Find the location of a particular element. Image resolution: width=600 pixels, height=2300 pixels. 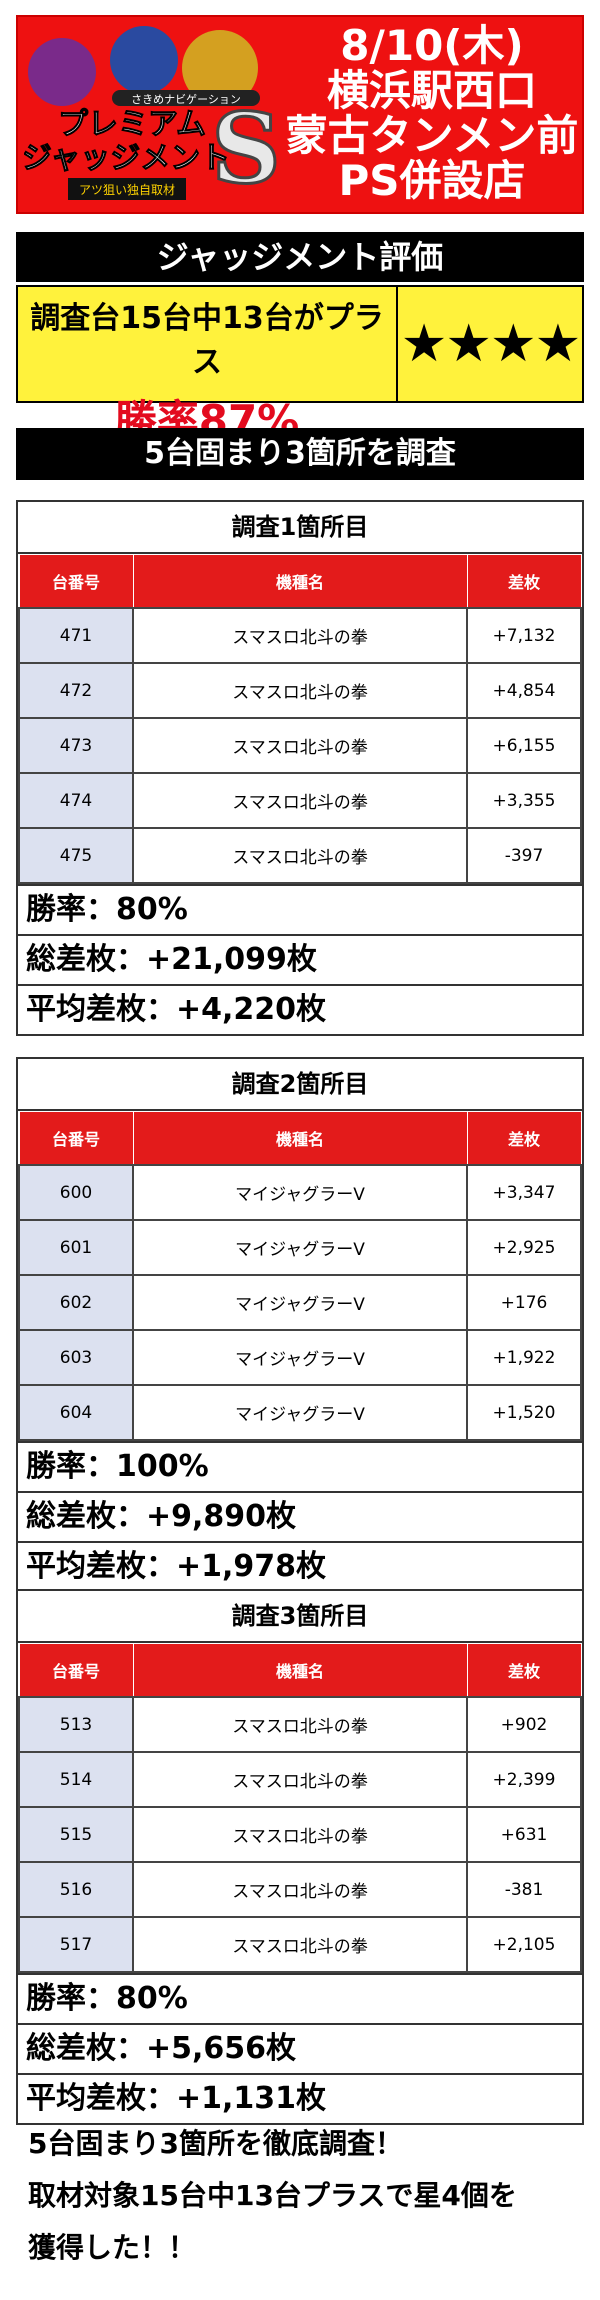

machine-number: 474 is located at coordinates (76, 800).